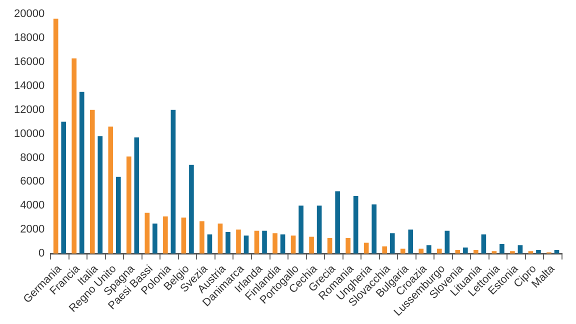 The image size is (576, 324). I want to click on y-tick-label: 18000, so click(29, 38).